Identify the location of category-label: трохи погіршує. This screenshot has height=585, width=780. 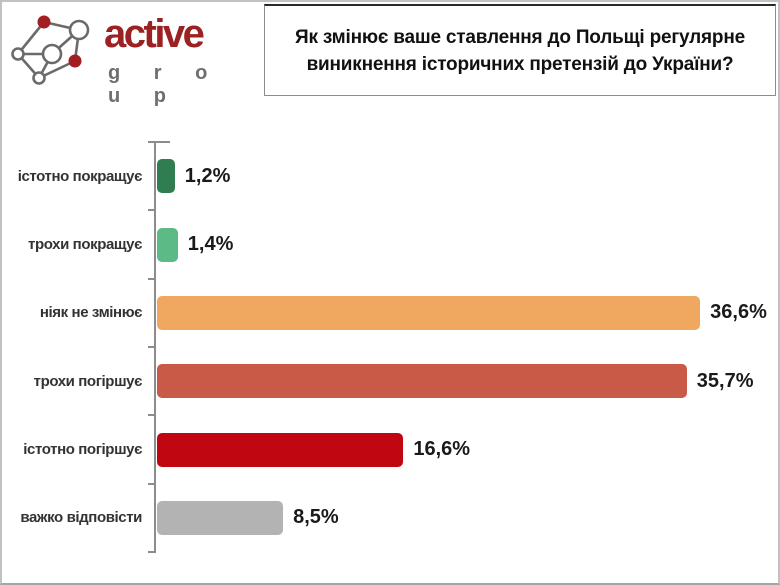
(88, 381).